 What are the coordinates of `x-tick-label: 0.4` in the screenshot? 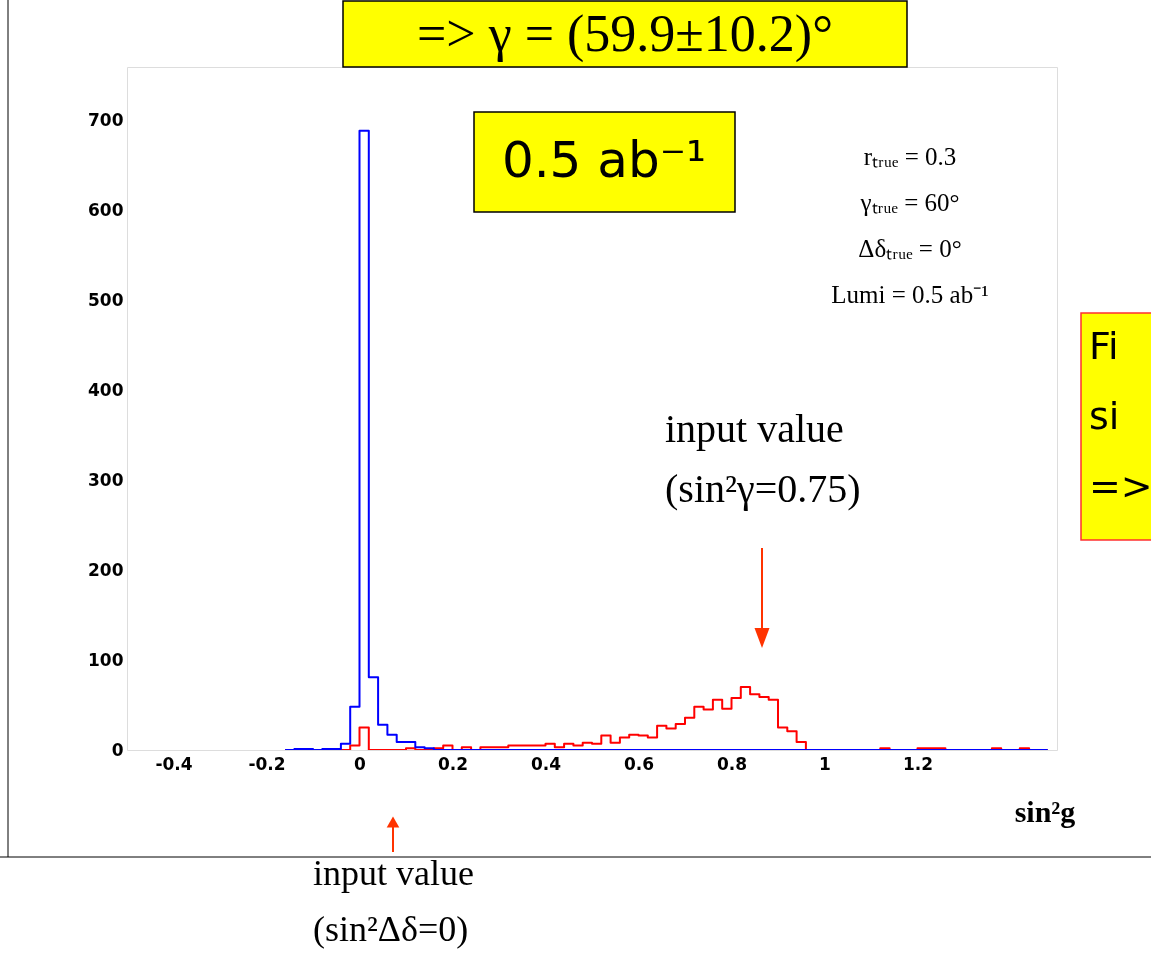 It's located at (546, 763).